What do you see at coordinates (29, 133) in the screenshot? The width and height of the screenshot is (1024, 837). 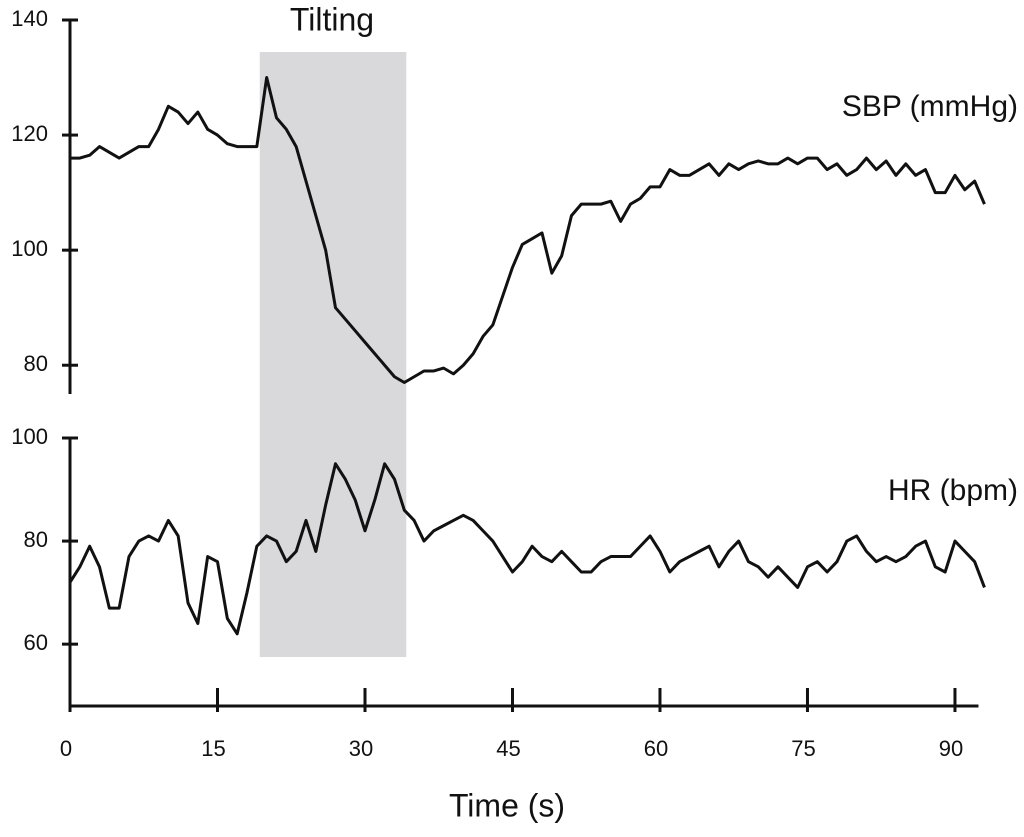 I see `y-tick-label: 120` at bounding box center [29, 133].